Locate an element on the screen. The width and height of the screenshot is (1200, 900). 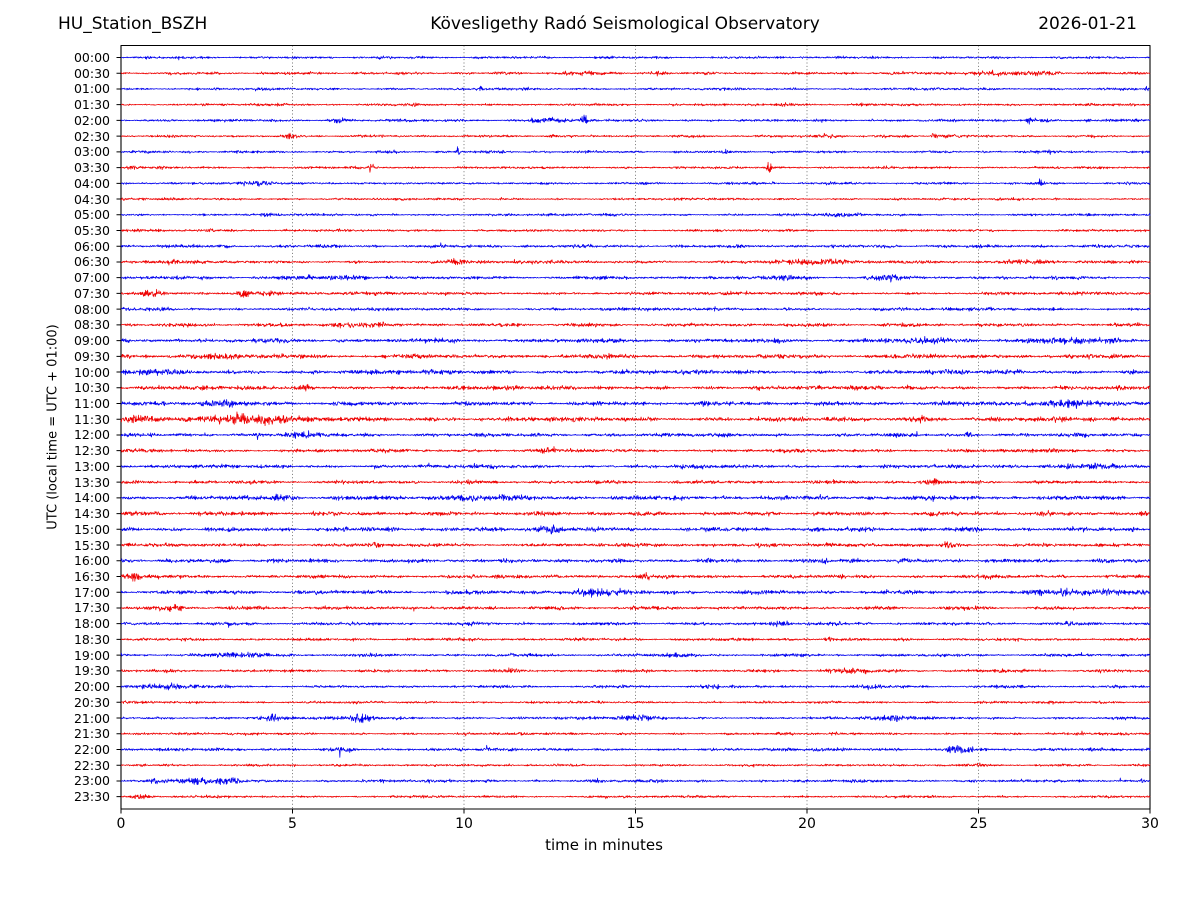
y-tick-label: 21:00 is located at coordinates (91, 718).